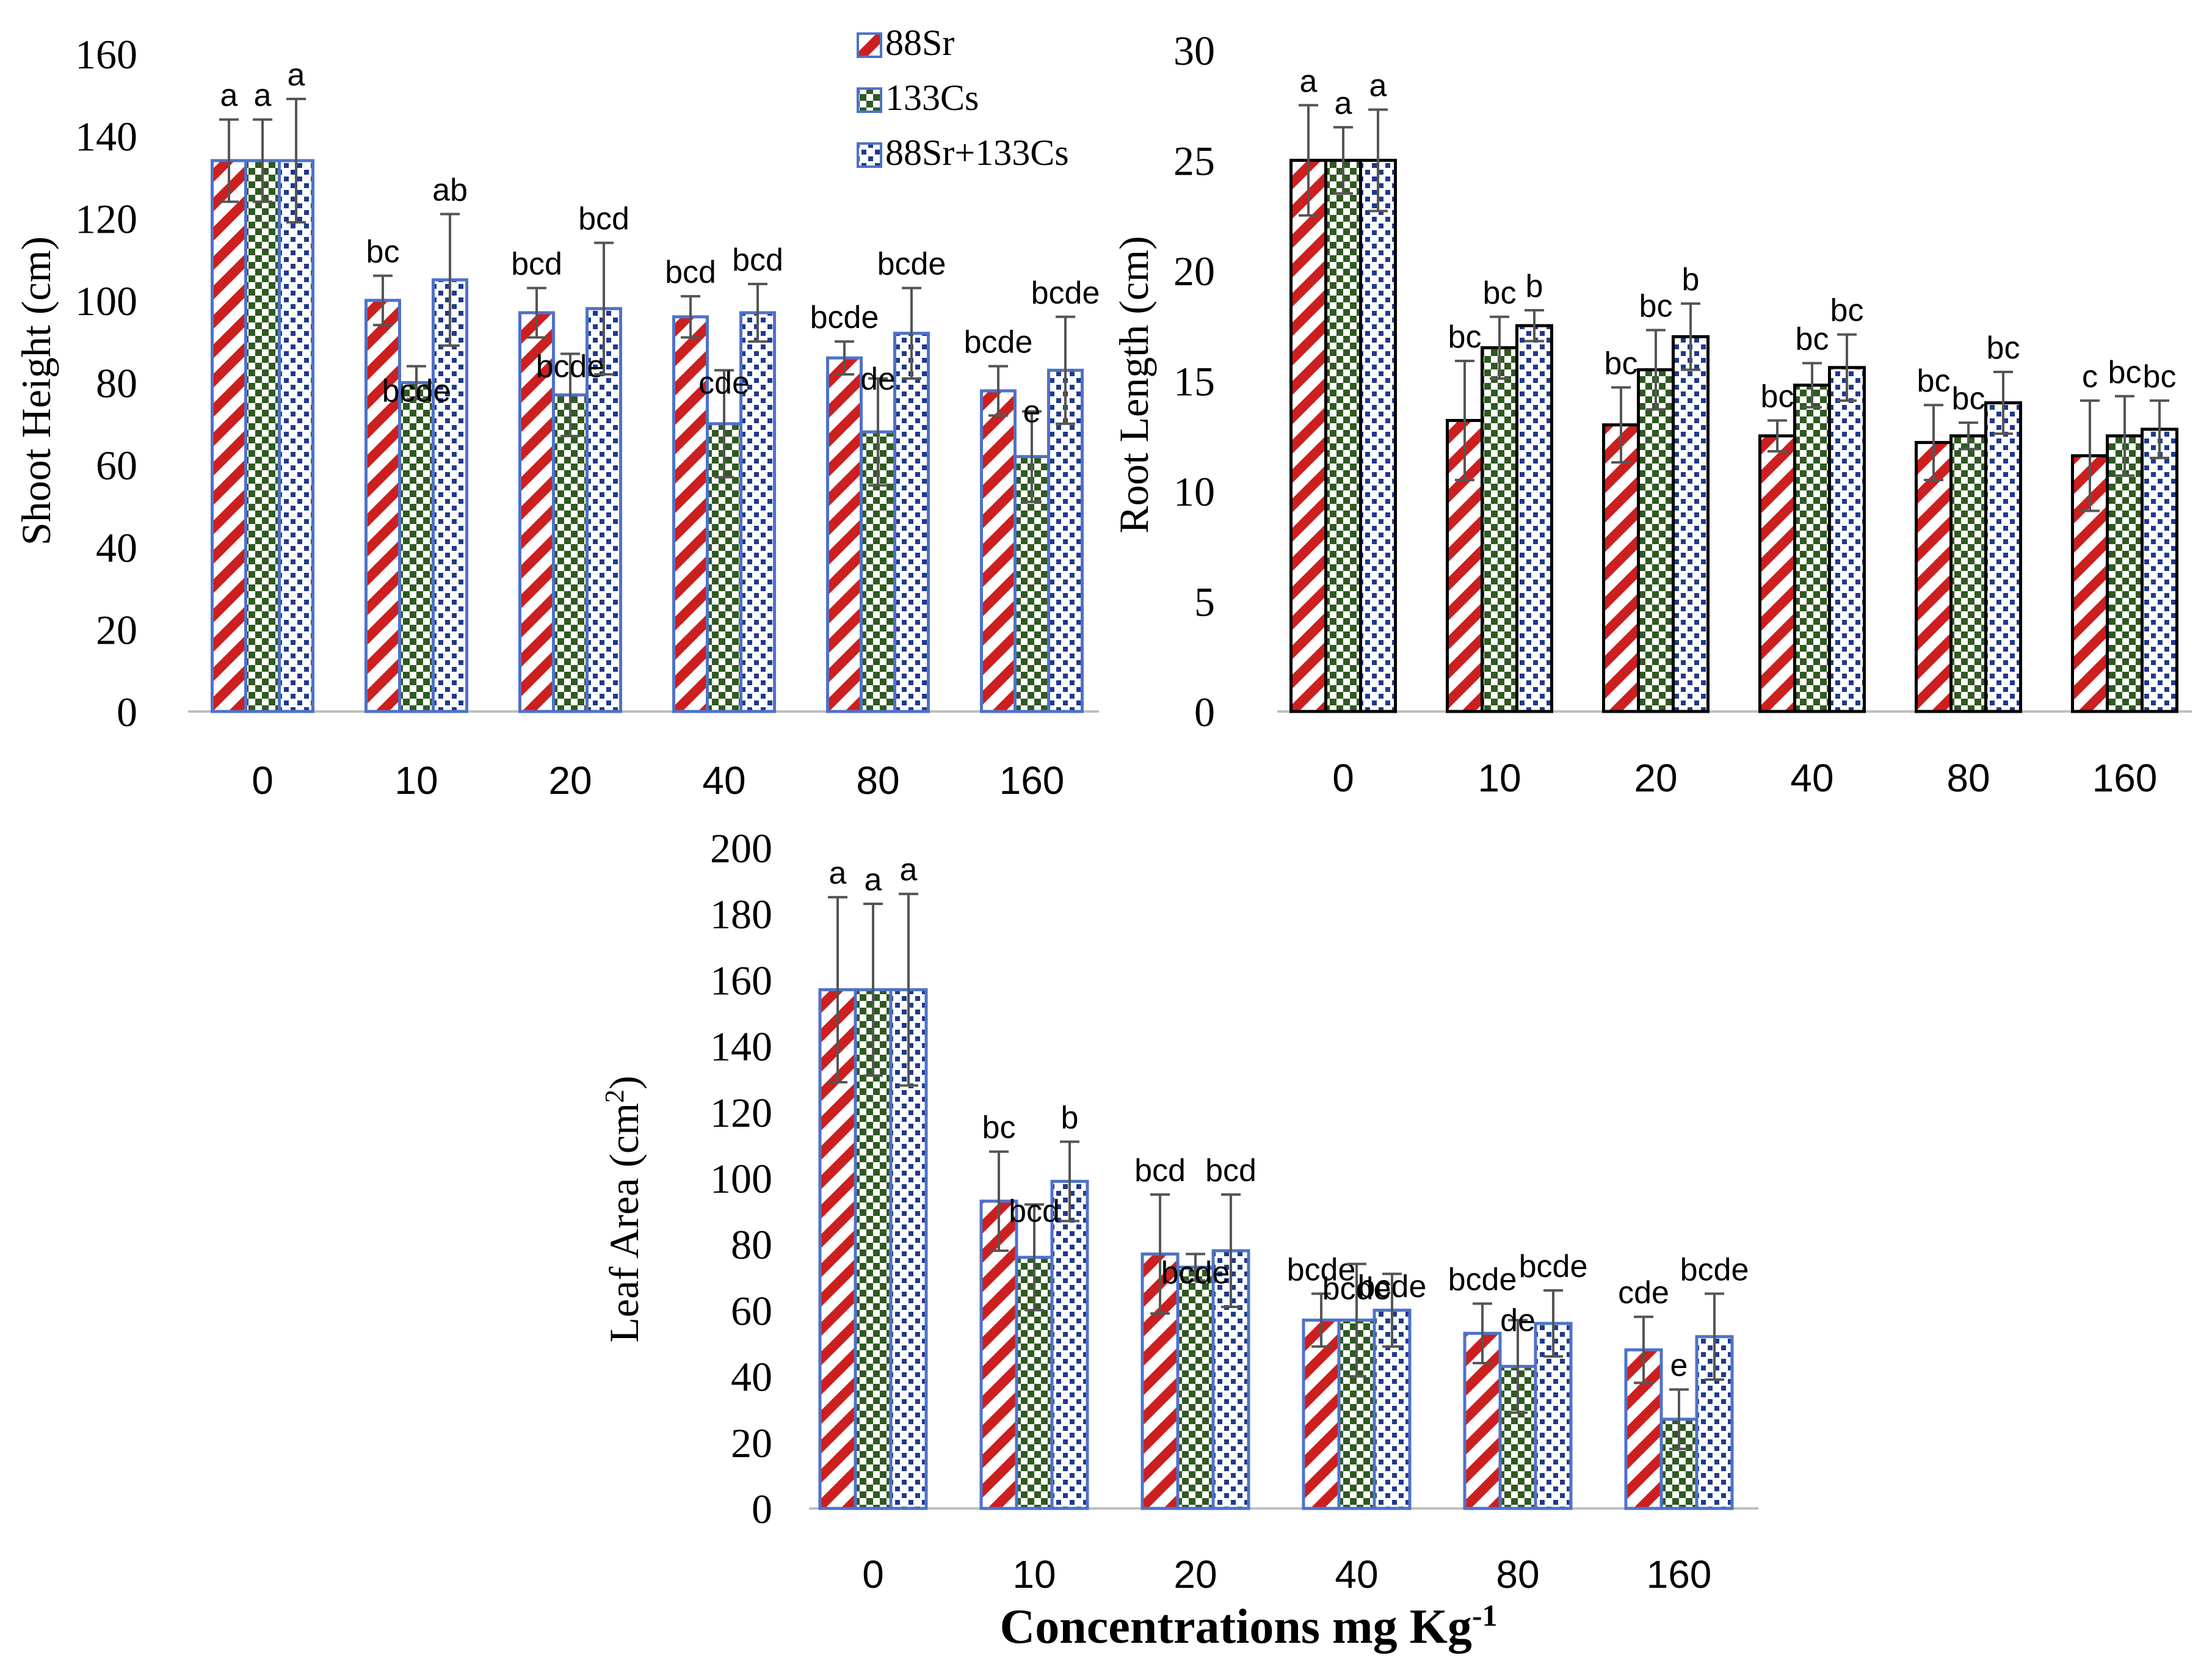 The height and width of the screenshot is (1666, 2212). I want to click on y-tick-label: 40, so click(116, 548).